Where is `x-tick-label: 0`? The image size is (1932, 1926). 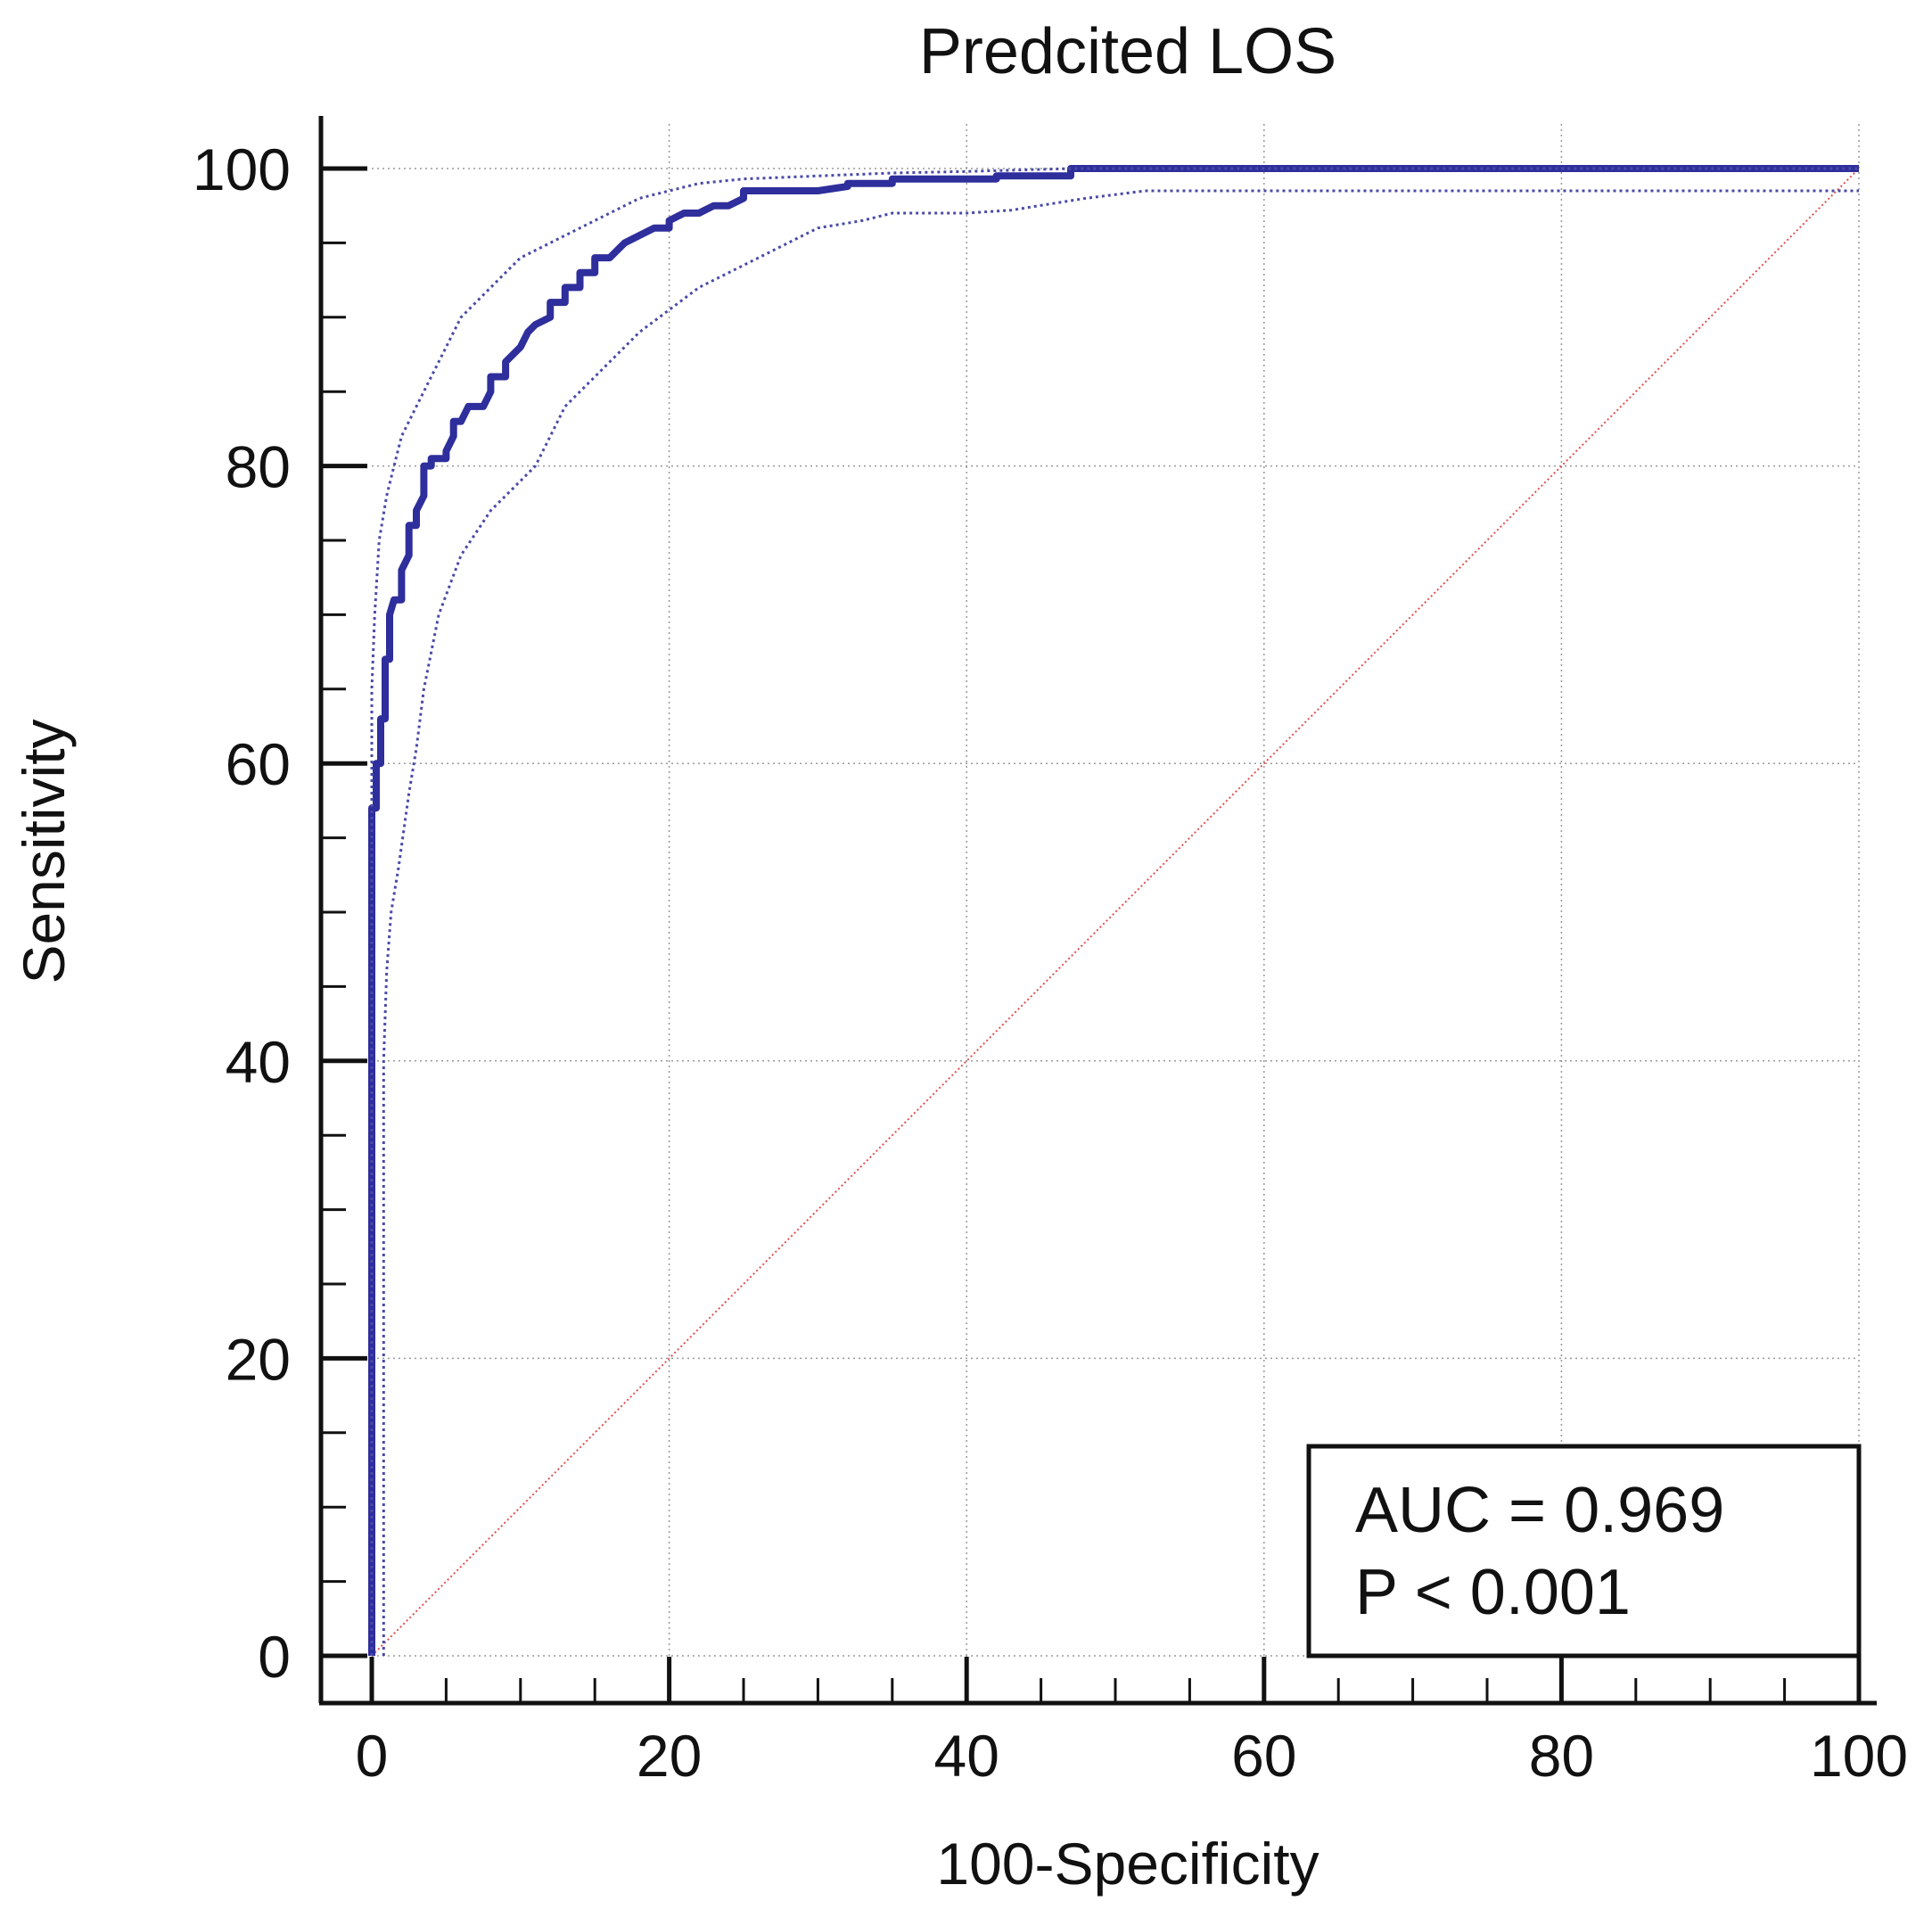 x-tick-label: 0 is located at coordinates (372, 1756).